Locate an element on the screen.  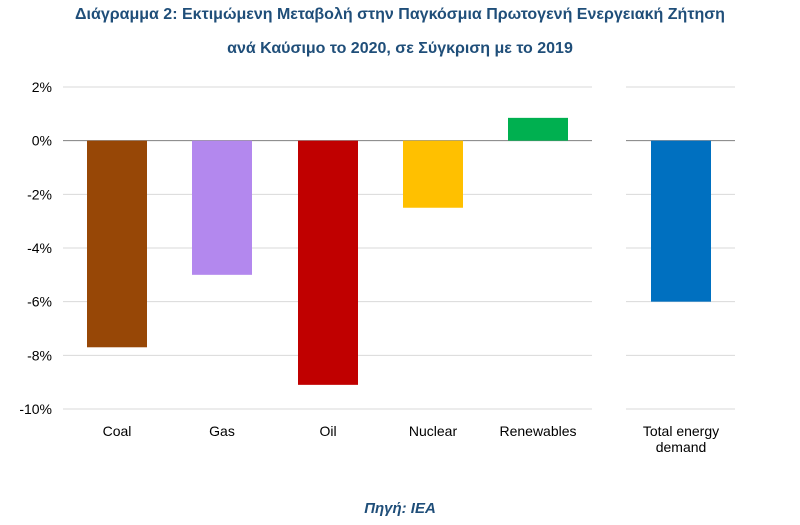
bar-gas is located at coordinates (222, 207).